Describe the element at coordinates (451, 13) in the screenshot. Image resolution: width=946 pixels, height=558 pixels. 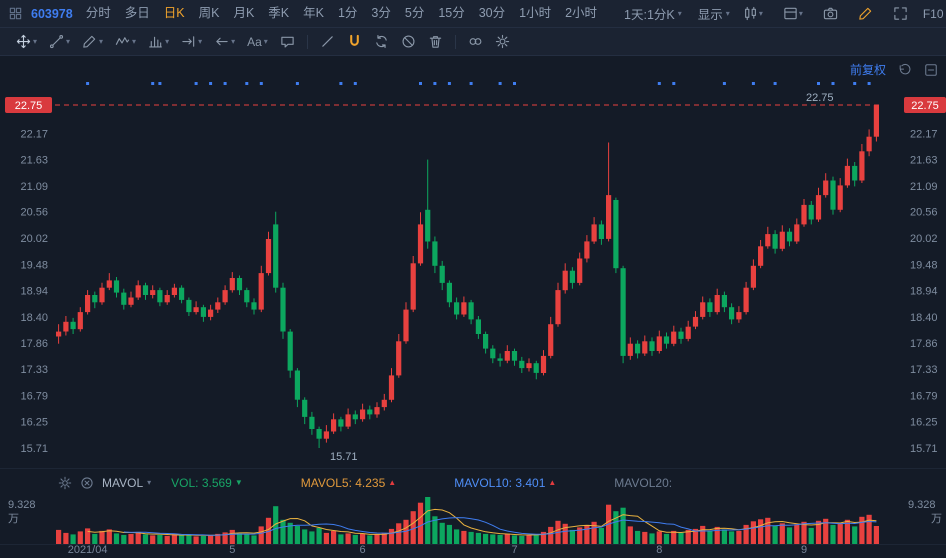
I see `tab-15分: 15分` at that location.